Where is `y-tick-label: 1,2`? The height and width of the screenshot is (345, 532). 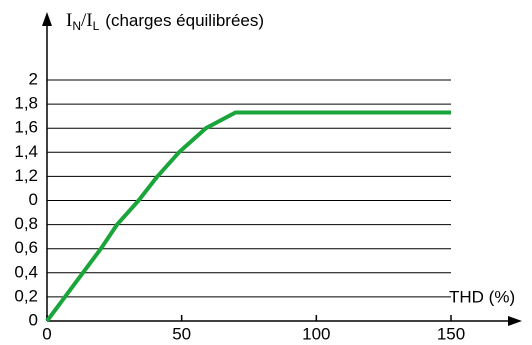
y-tick-label: 1,2 is located at coordinates (26, 175).